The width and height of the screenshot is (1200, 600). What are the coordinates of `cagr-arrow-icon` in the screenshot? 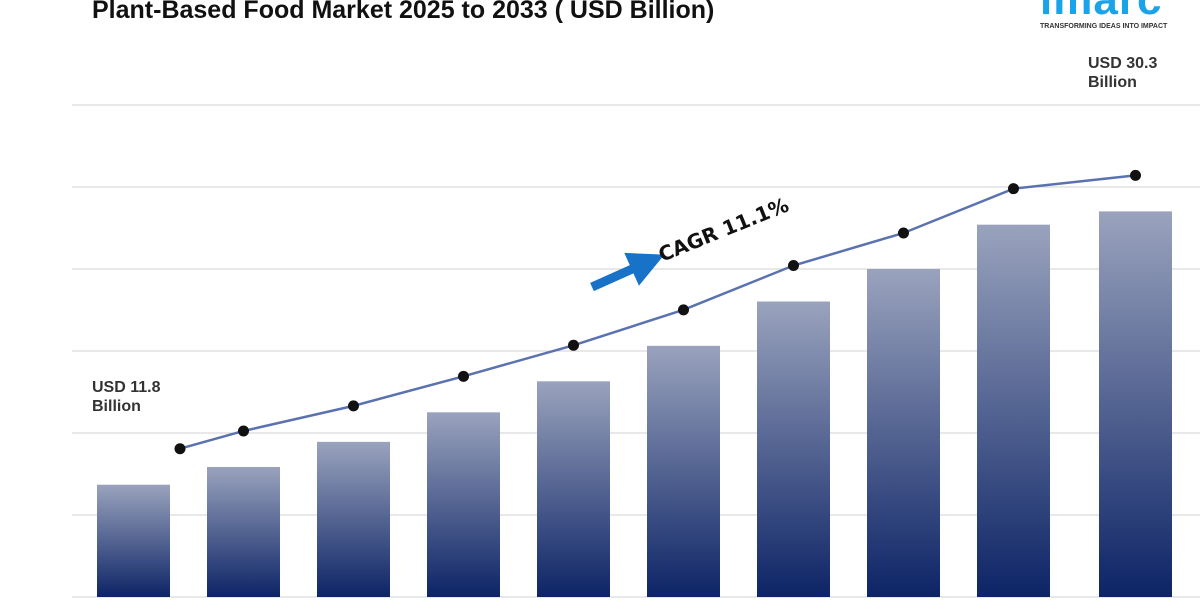 It's located at (627, 272).